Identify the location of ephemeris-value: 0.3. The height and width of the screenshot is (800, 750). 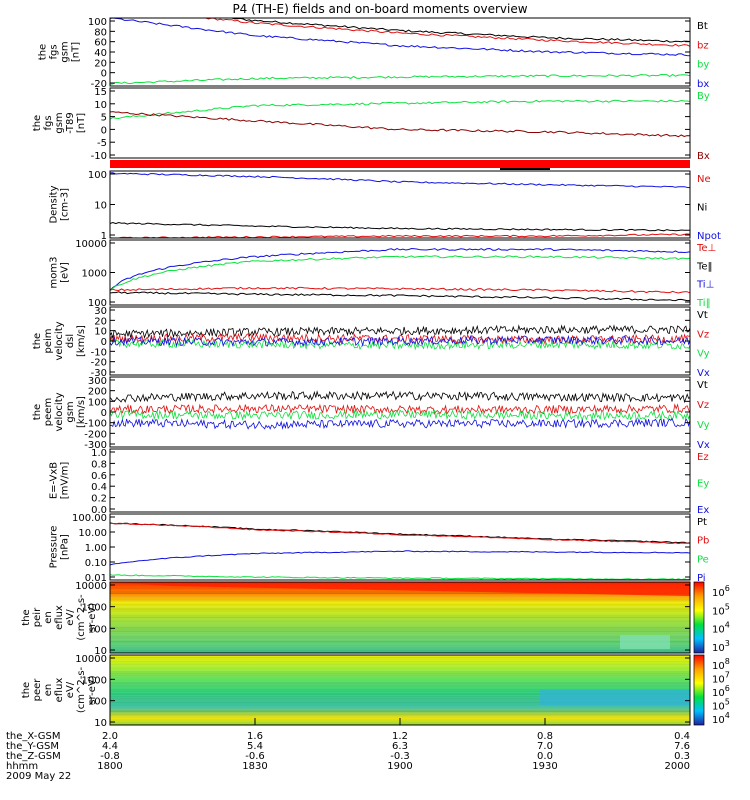
(682, 756).